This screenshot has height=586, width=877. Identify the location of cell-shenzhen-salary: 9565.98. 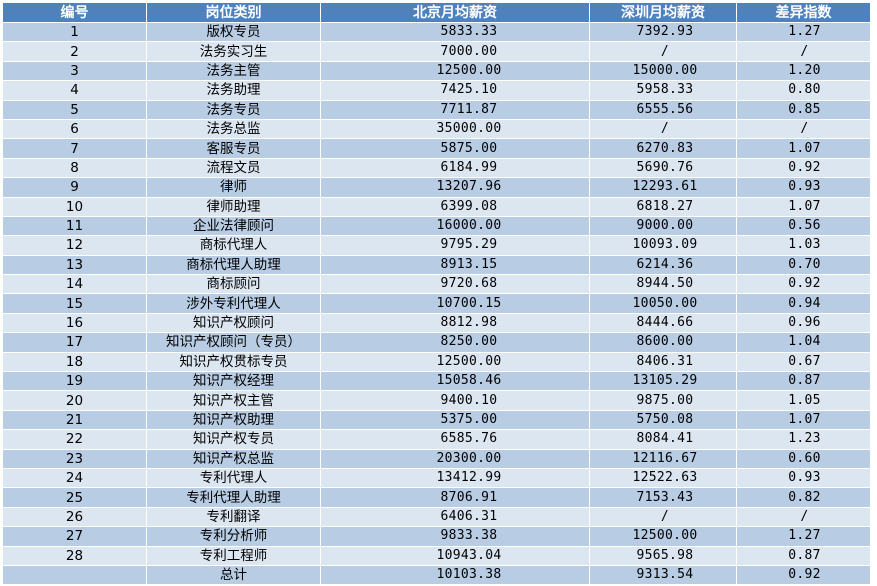
(663, 555).